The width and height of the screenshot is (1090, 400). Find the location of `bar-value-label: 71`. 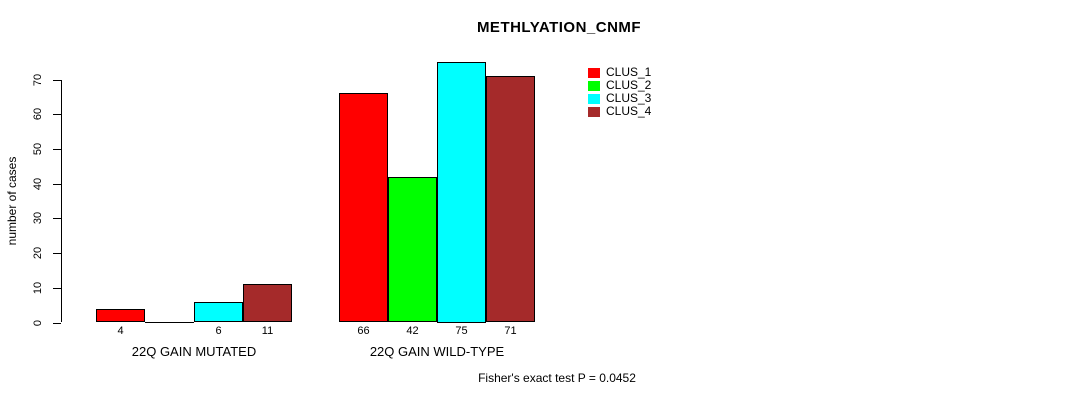

bar-value-label: 71 is located at coordinates (510, 331).